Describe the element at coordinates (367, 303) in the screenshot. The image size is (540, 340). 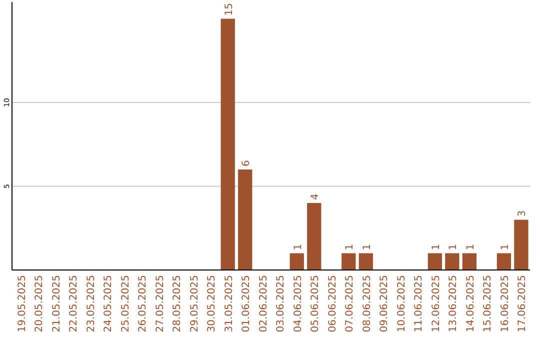
I see `x-tick-label: 08.06.2025` at that location.